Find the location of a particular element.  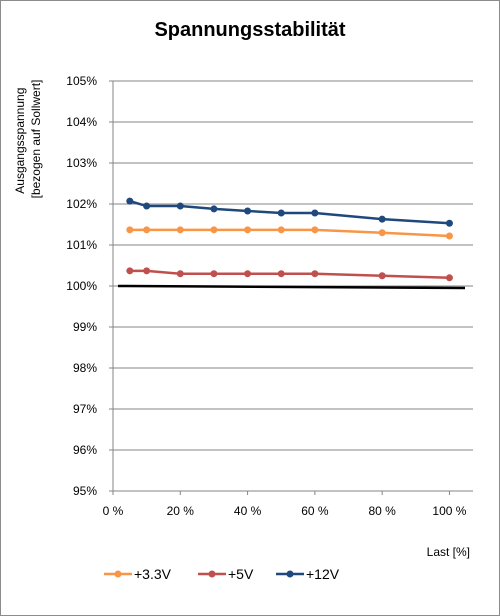

y-tick-label: 96% is located at coordinates (85, 450).